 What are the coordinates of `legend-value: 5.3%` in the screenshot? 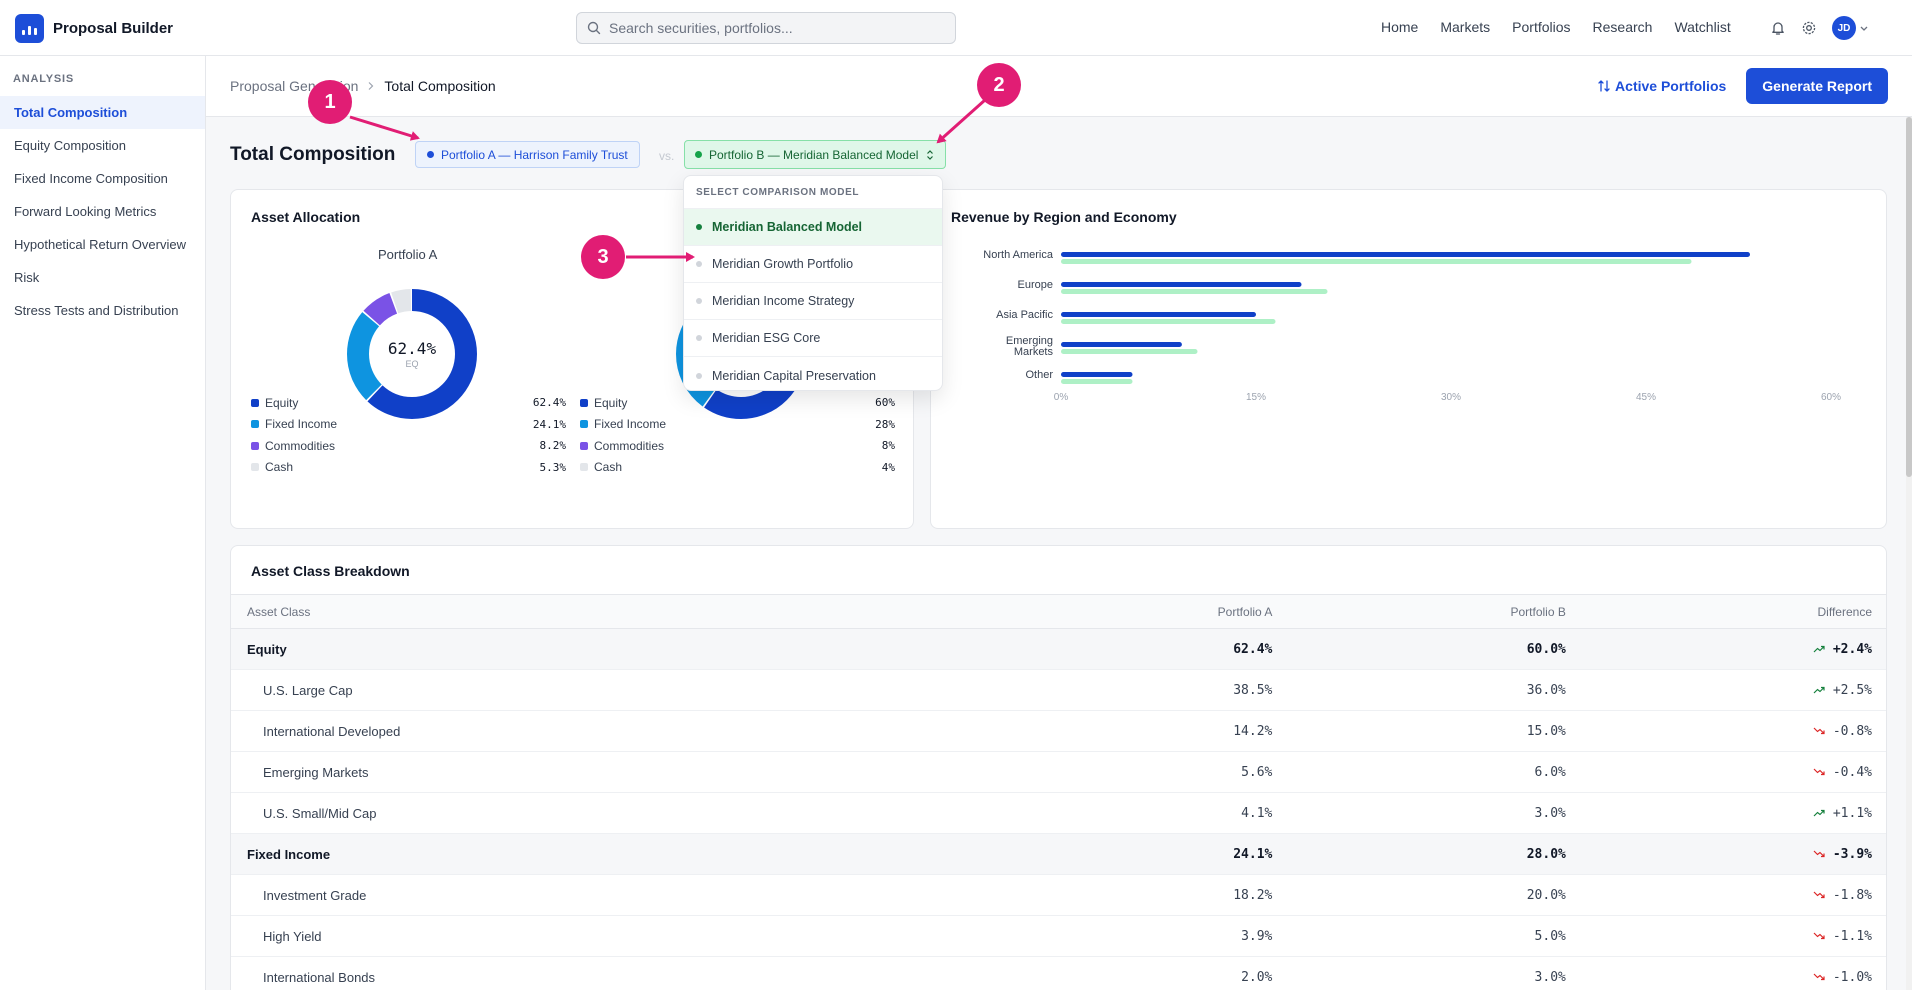 It's located at (553, 467).